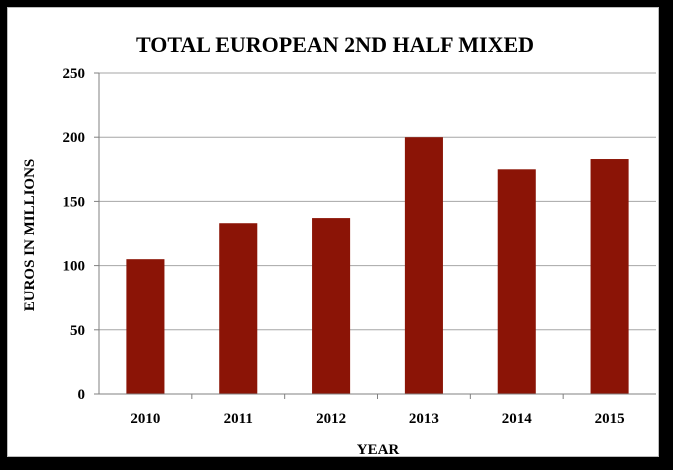  I want to click on y-tick-label: 50, so click(77, 331).